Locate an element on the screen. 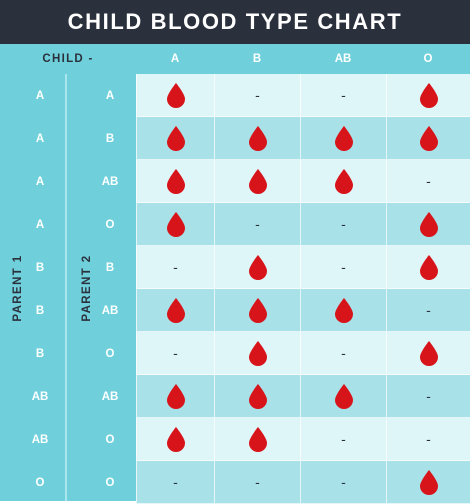  parent2-type: A is located at coordinates (110, 96).